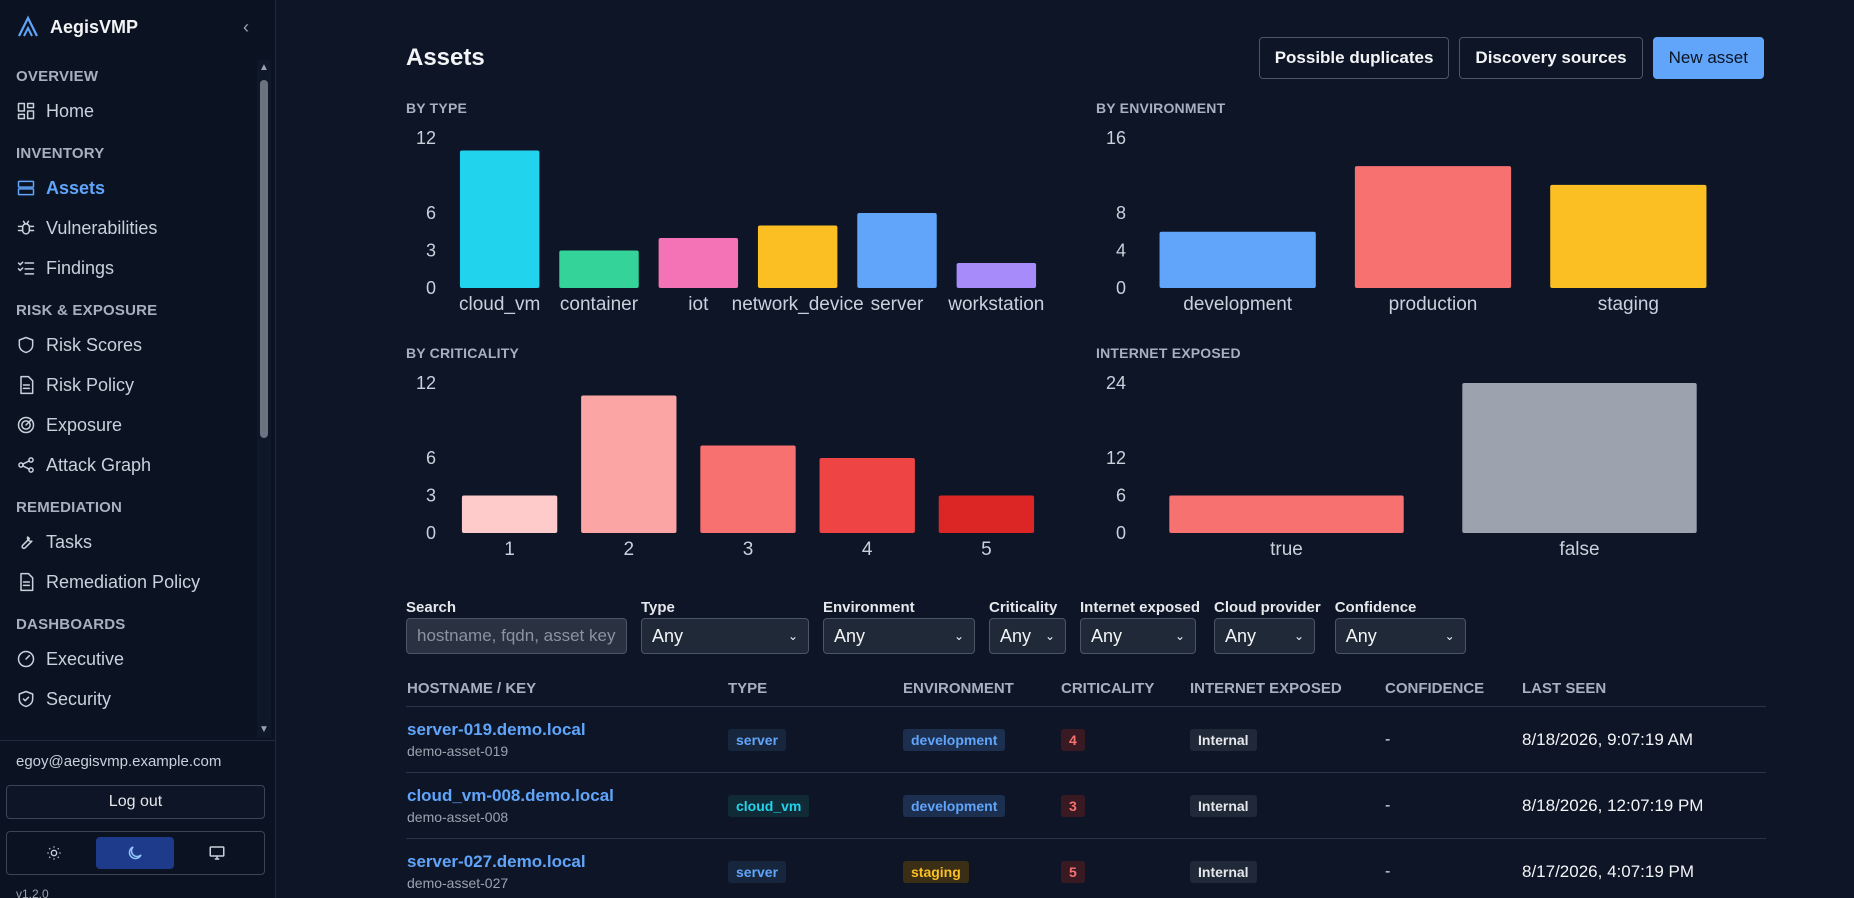 Image resolution: width=1854 pixels, height=898 pixels. I want to click on asset-key: demo-asset-008, so click(458, 817).